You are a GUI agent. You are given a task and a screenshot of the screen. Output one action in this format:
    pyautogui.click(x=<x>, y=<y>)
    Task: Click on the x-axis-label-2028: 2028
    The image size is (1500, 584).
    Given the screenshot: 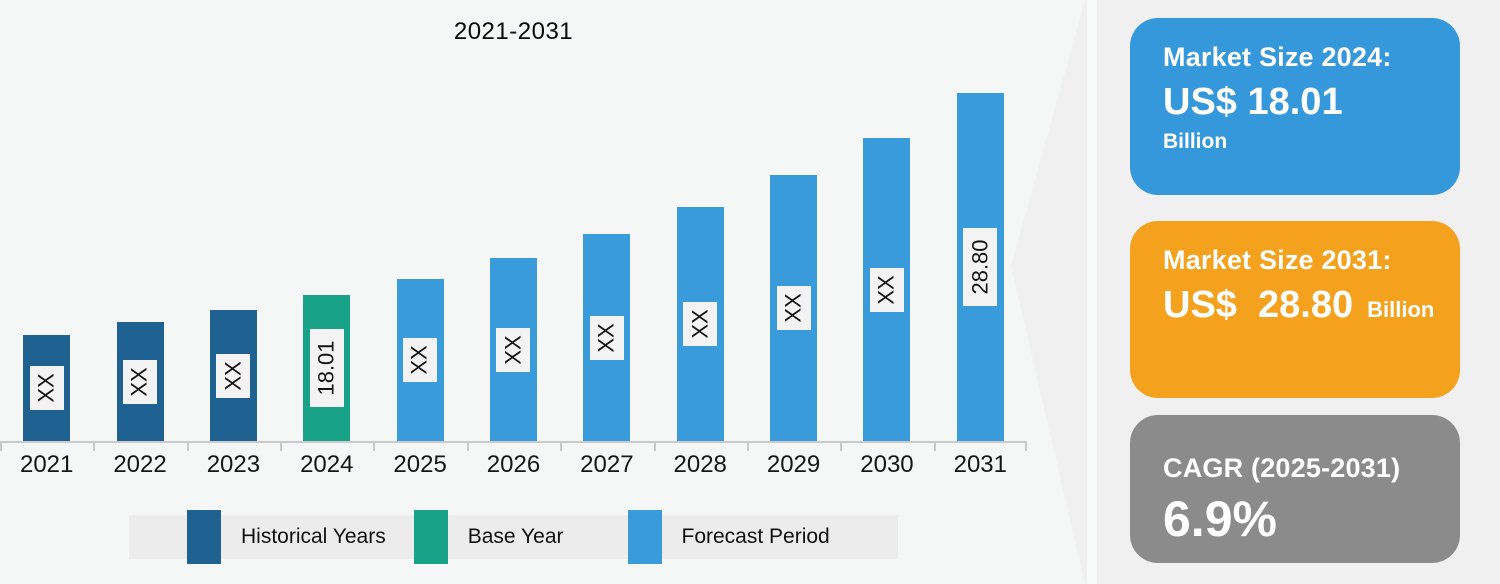 What is the action you would take?
    pyautogui.click(x=700, y=464)
    